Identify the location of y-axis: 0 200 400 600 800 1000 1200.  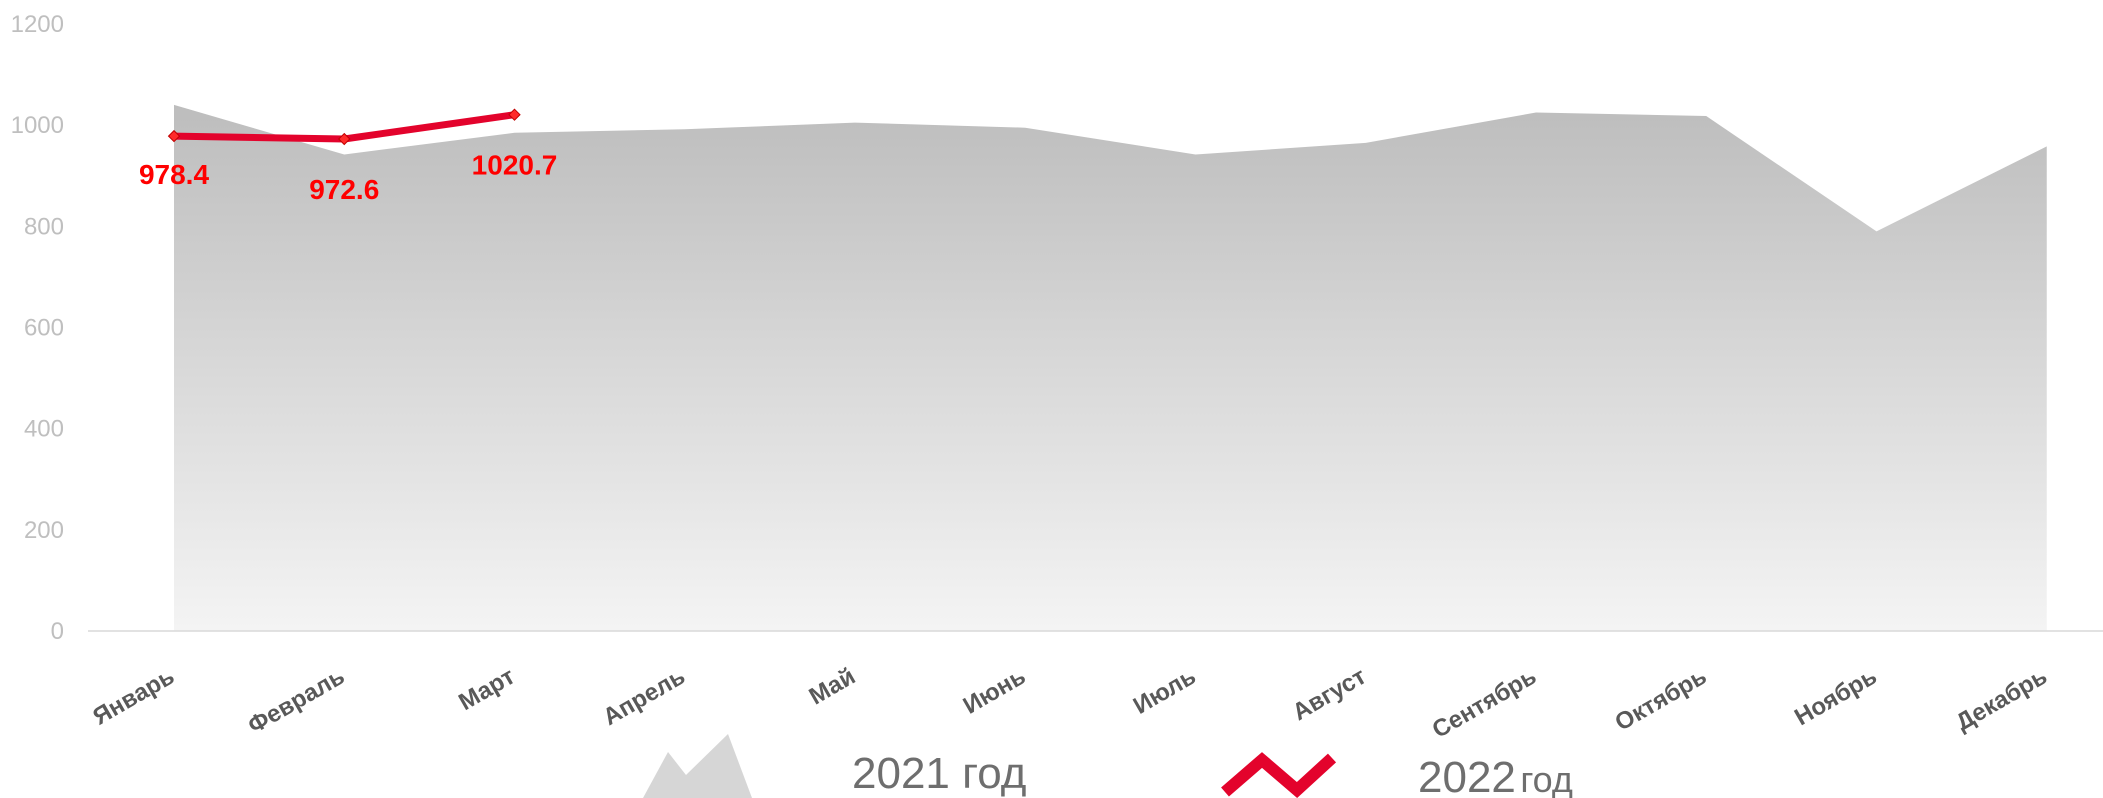
(37, 328).